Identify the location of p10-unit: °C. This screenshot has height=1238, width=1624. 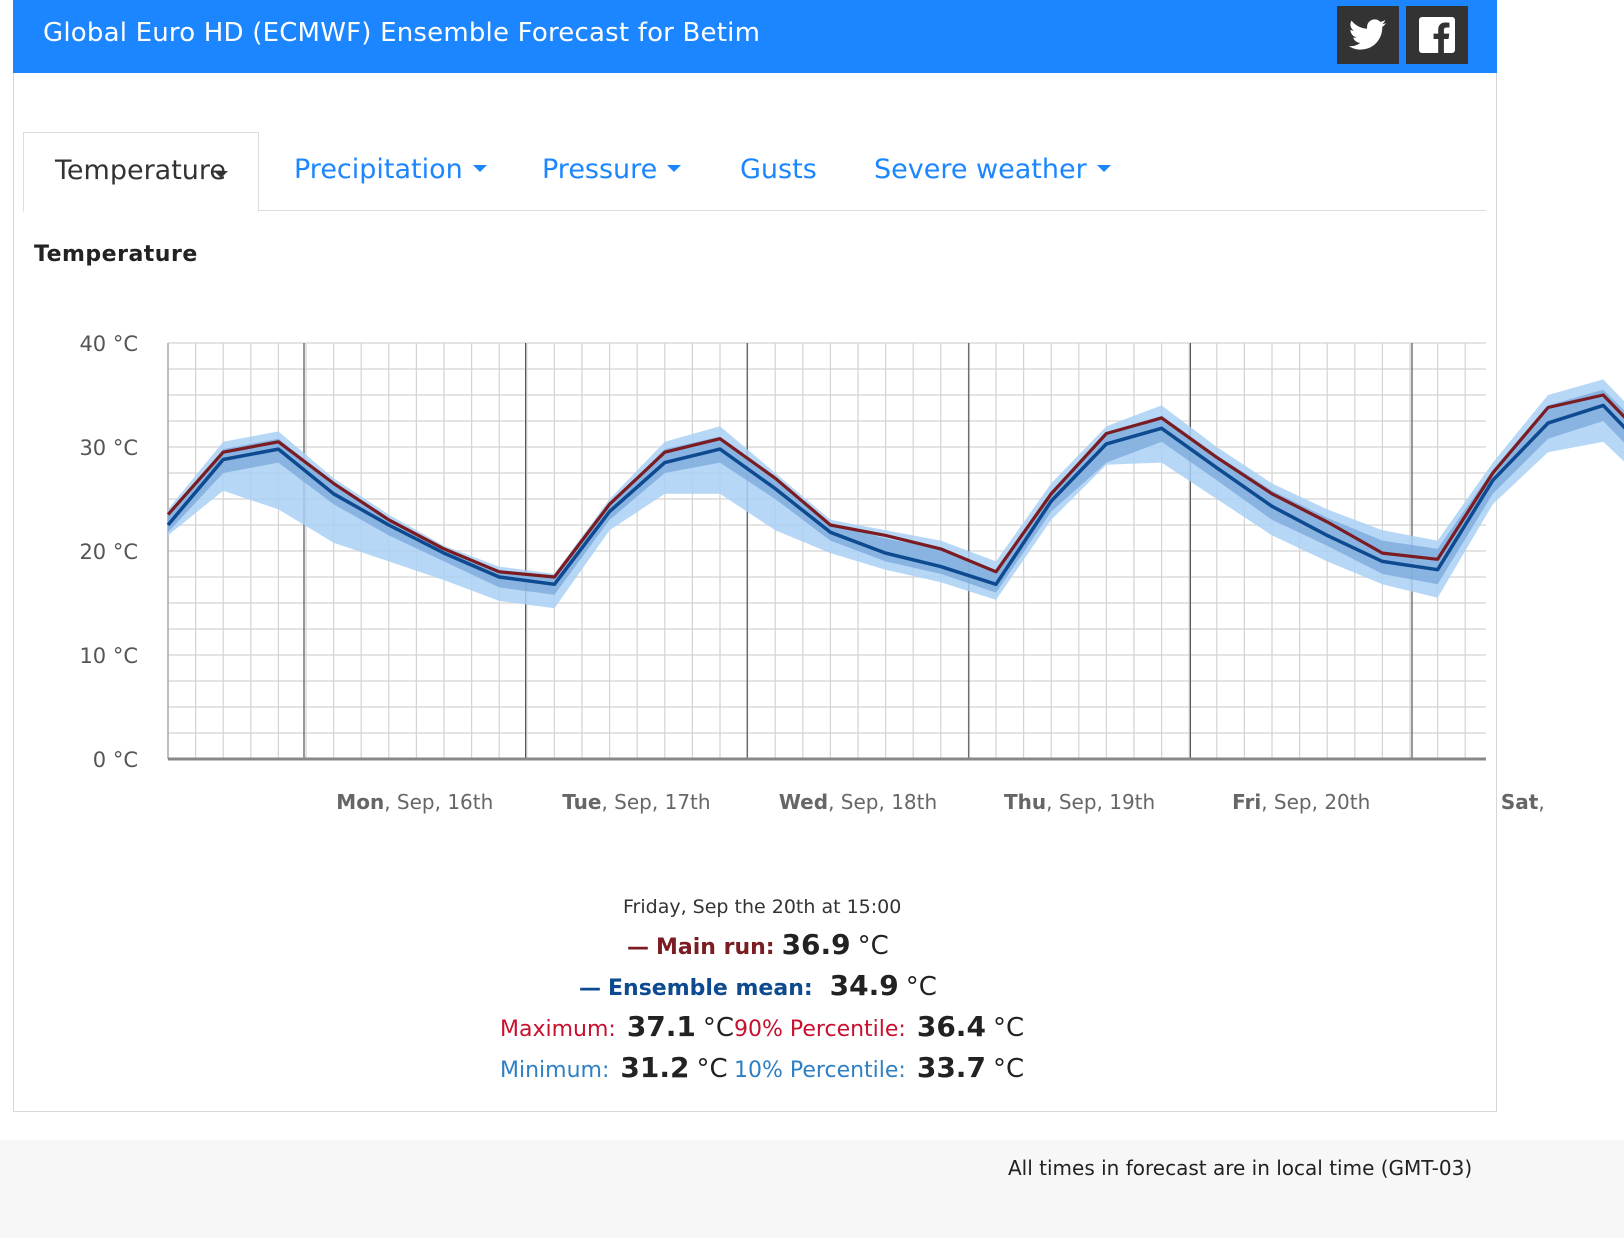
(1008, 1069).